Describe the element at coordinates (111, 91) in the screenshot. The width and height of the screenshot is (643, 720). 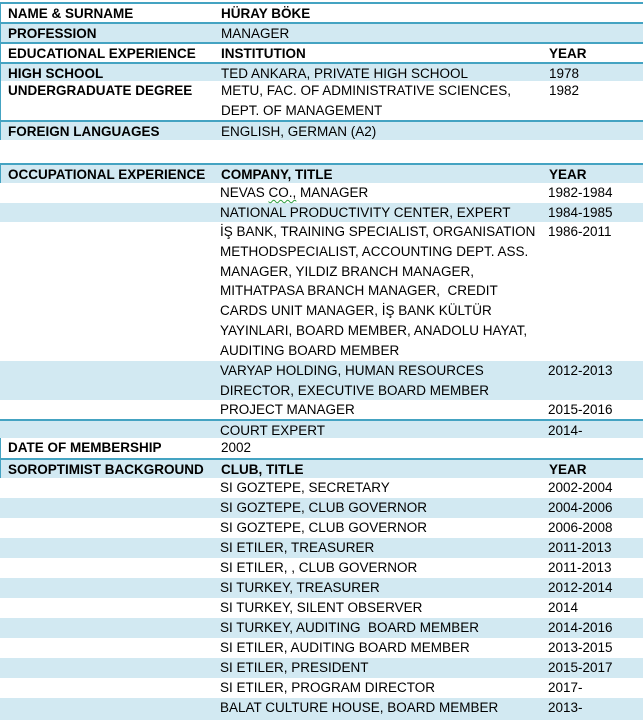
I see `row-label-cell: UNDERGRADUATE DEGREE` at that location.